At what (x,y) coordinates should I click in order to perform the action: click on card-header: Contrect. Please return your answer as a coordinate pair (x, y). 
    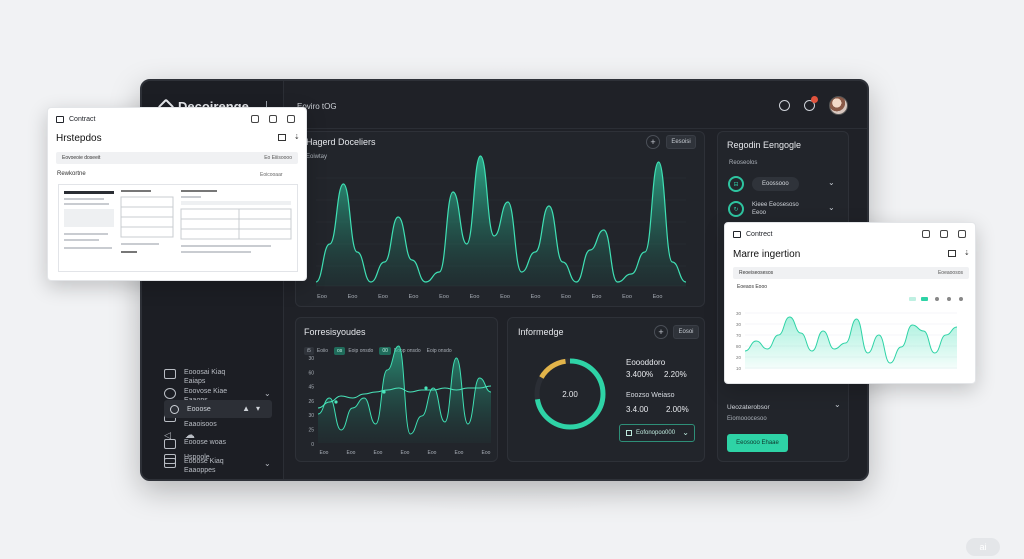
    Looking at the image, I should click on (752, 234).